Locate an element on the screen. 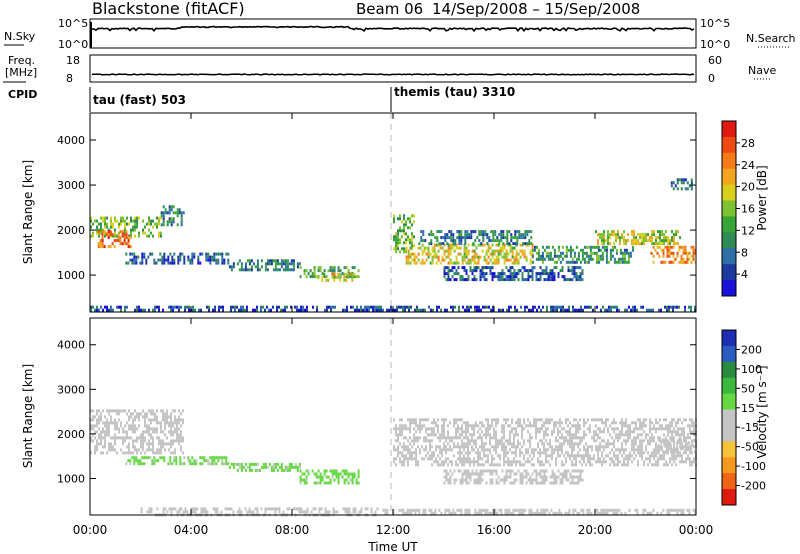 The image size is (800, 554). freq-unit: [MHz] is located at coordinates (21, 72).